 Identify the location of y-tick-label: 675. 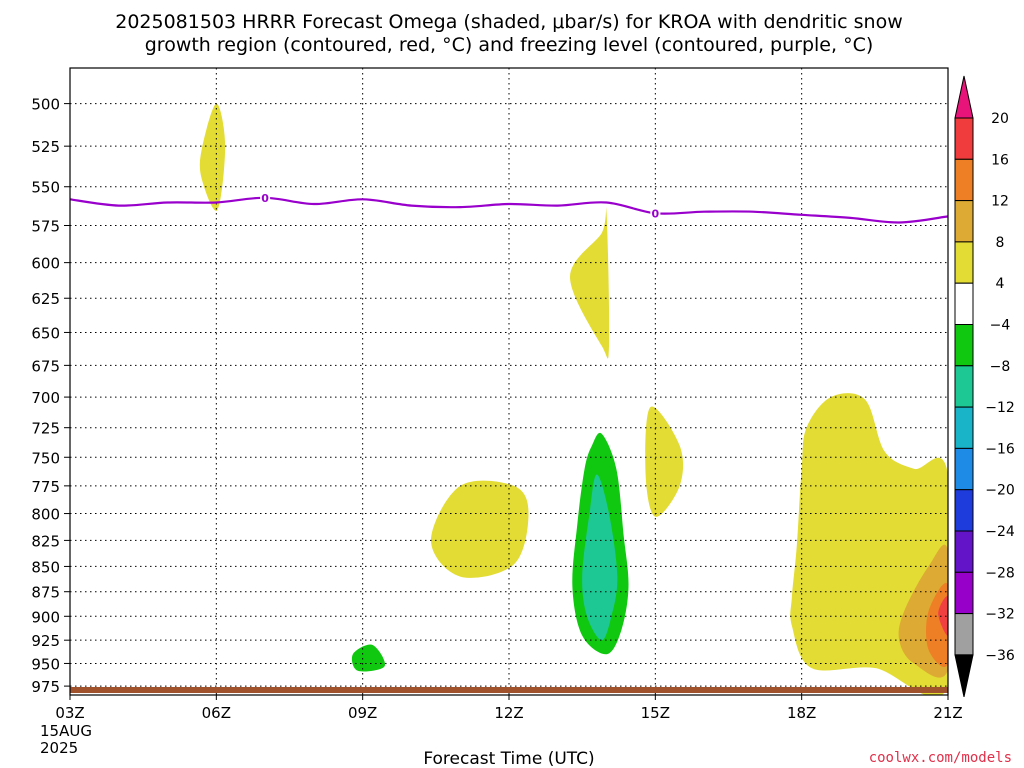
(45, 366).